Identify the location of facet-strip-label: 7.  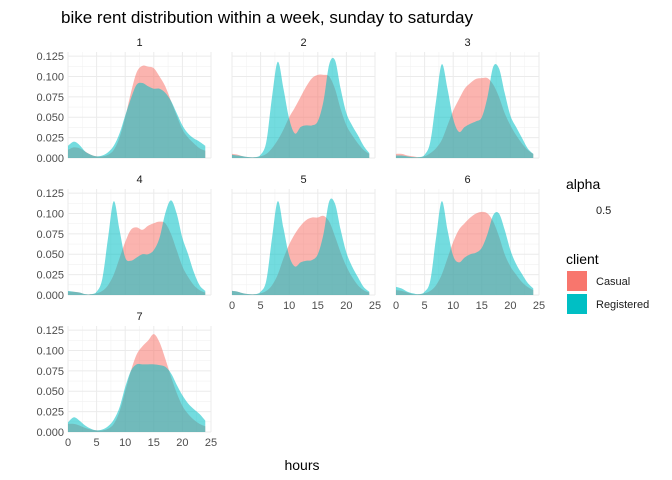
(139, 317).